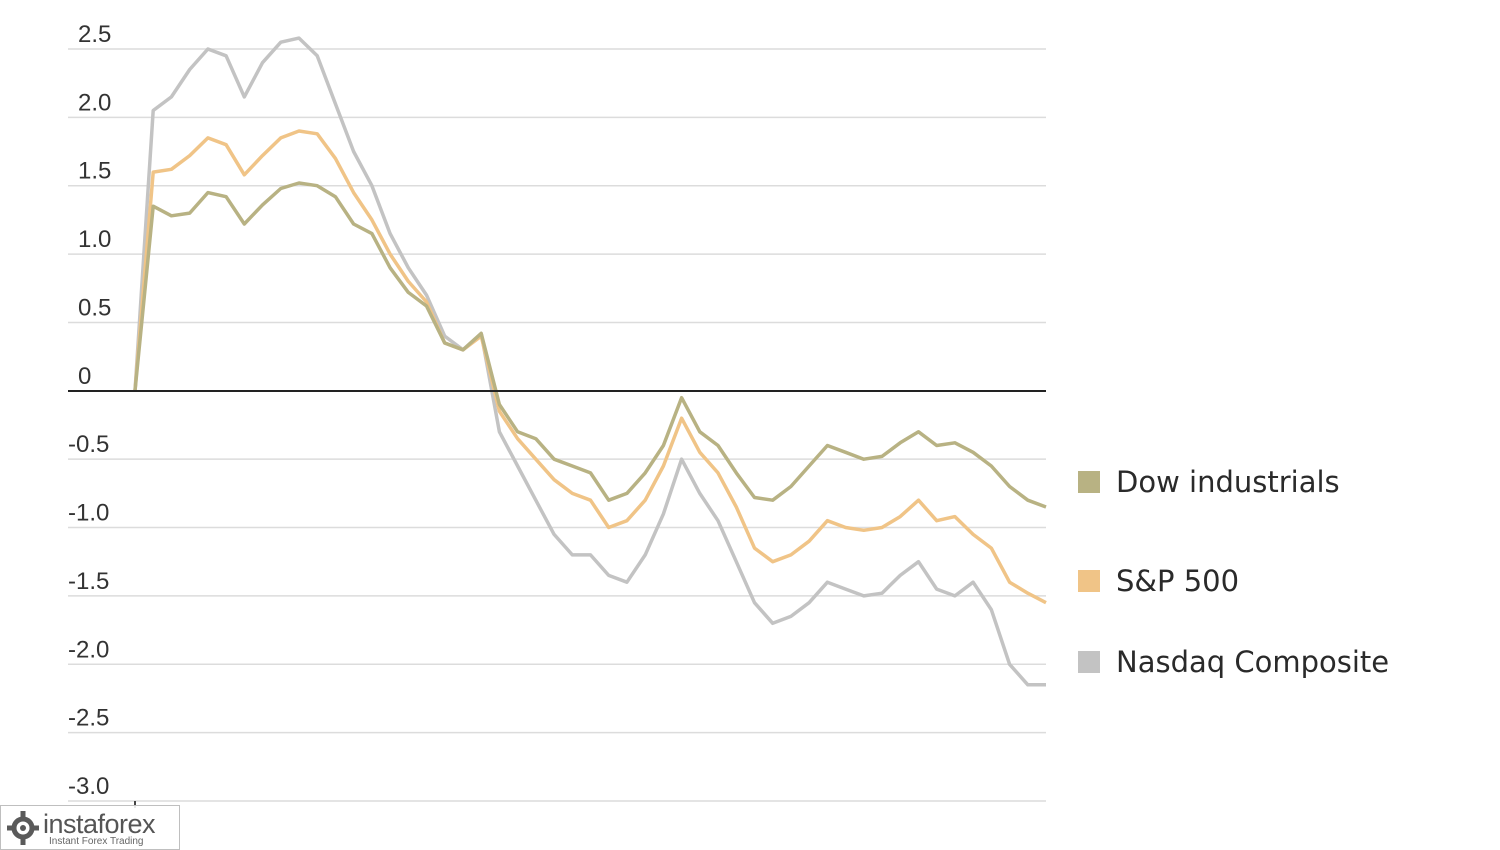 Image resolution: width=1500 pixels, height=850 pixels. Describe the element at coordinates (1228, 482) in the screenshot. I see `legend-label-dow: Dow industrials` at that location.